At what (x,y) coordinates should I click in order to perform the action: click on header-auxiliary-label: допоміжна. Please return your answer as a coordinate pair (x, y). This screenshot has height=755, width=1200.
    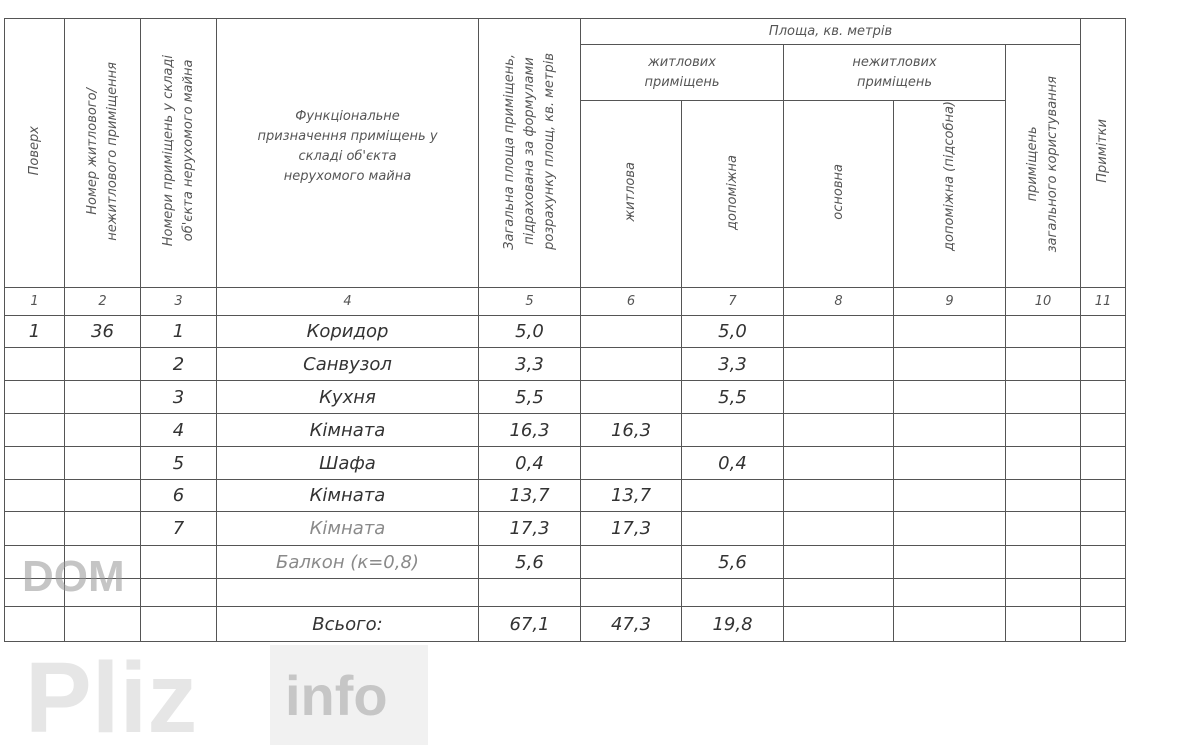
    Looking at the image, I should click on (732, 192).